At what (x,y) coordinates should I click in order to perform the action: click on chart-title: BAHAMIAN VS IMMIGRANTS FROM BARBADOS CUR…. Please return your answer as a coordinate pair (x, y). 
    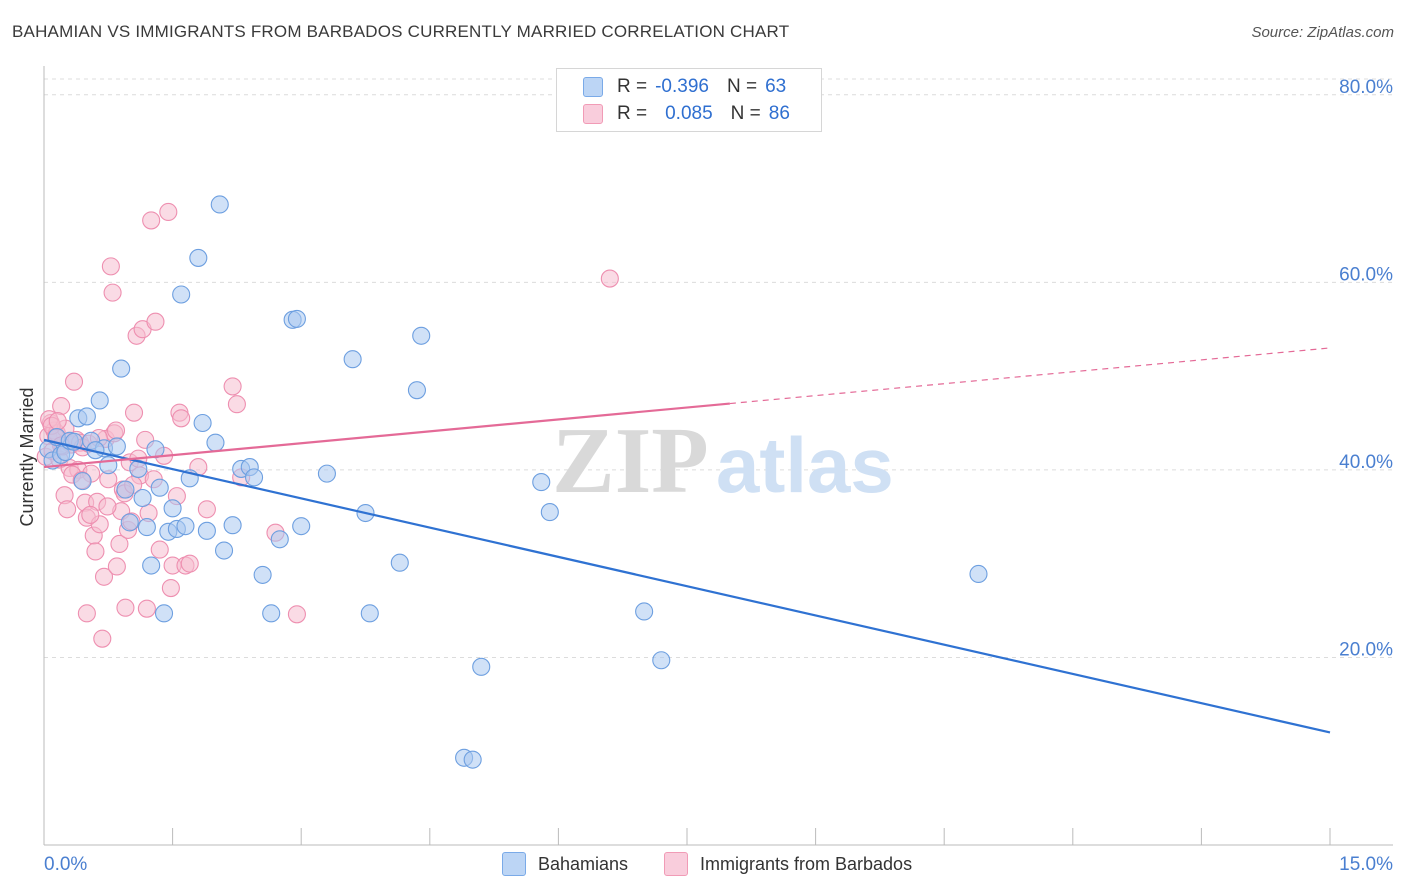
    Looking at the image, I should click on (401, 31).